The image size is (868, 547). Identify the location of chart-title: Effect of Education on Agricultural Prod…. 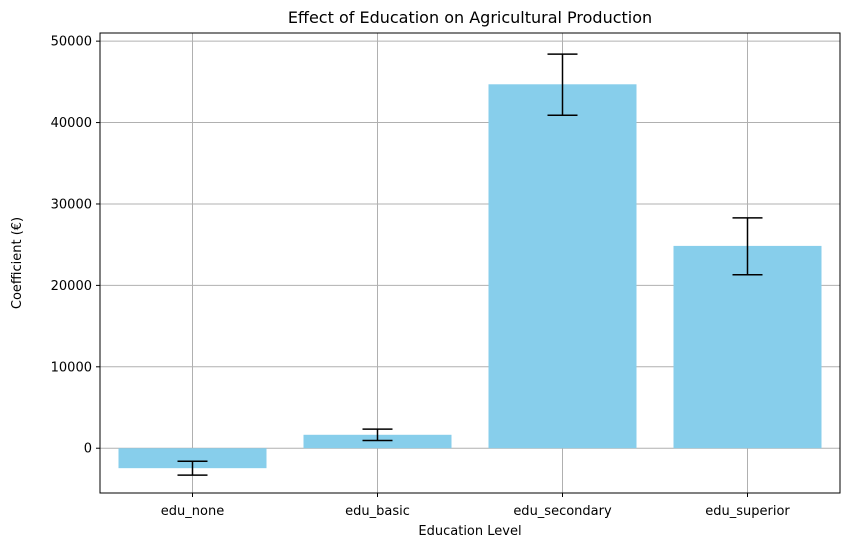
(470, 17).